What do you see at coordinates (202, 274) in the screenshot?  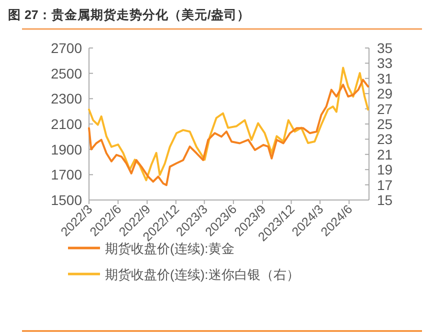 I see `legend-label: 期货收盘价(连续):迷你白银（右）` at bounding box center [202, 274].